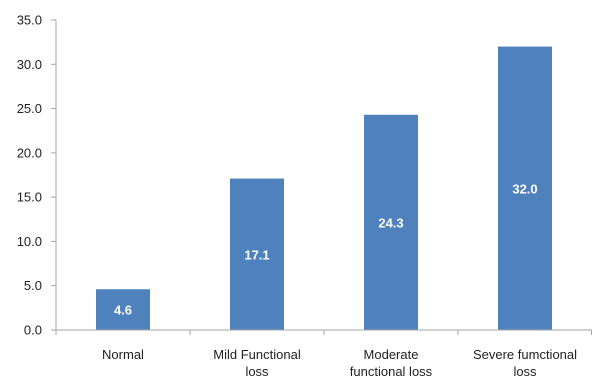 This screenshot has height=380, width=592. Describe the element at coordinates (29, 20) in the screenshot. I see `y-tick-label: 35.0` at that location.